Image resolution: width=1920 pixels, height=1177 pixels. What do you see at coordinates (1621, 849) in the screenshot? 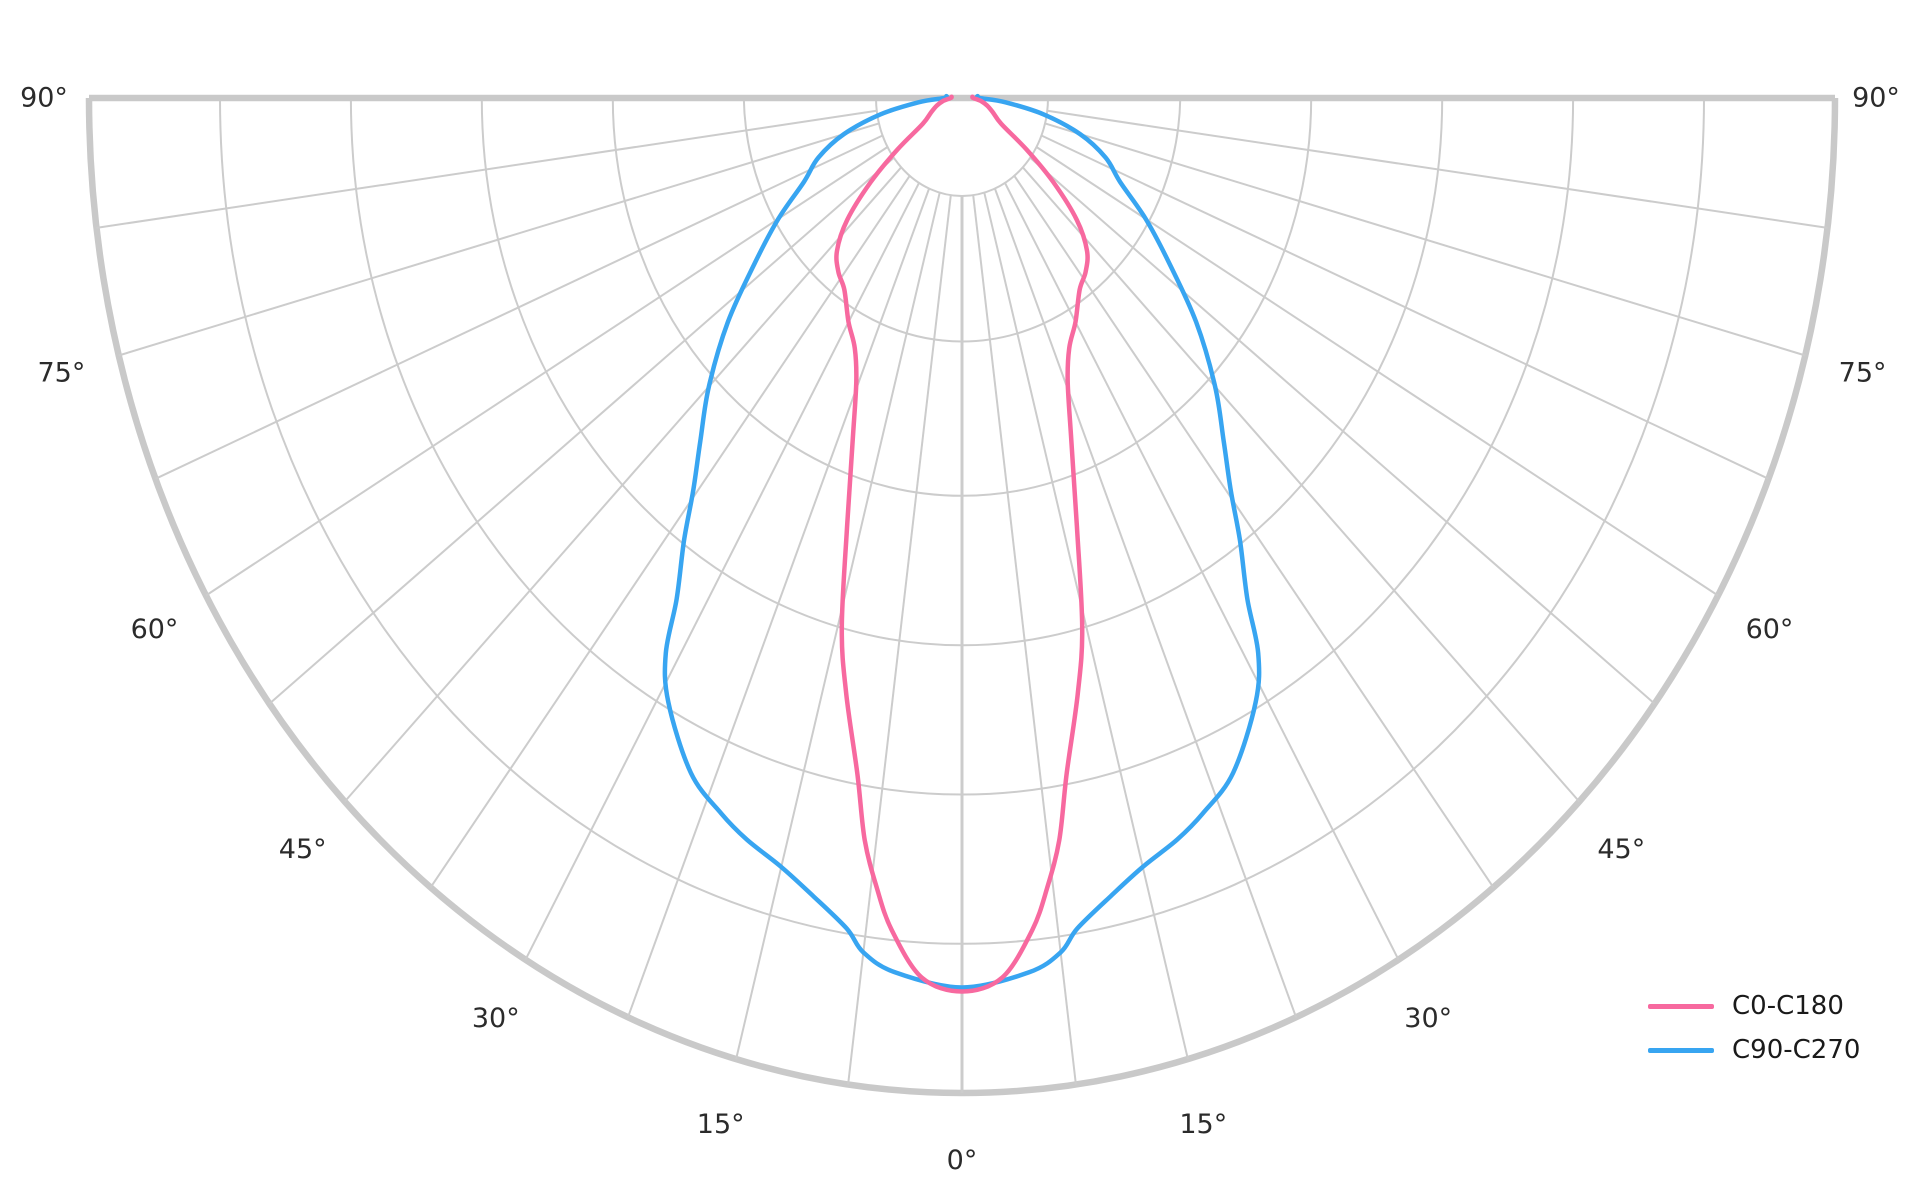
I see `angle-label-45-right: 45°` at bounding box center [1621, 849].